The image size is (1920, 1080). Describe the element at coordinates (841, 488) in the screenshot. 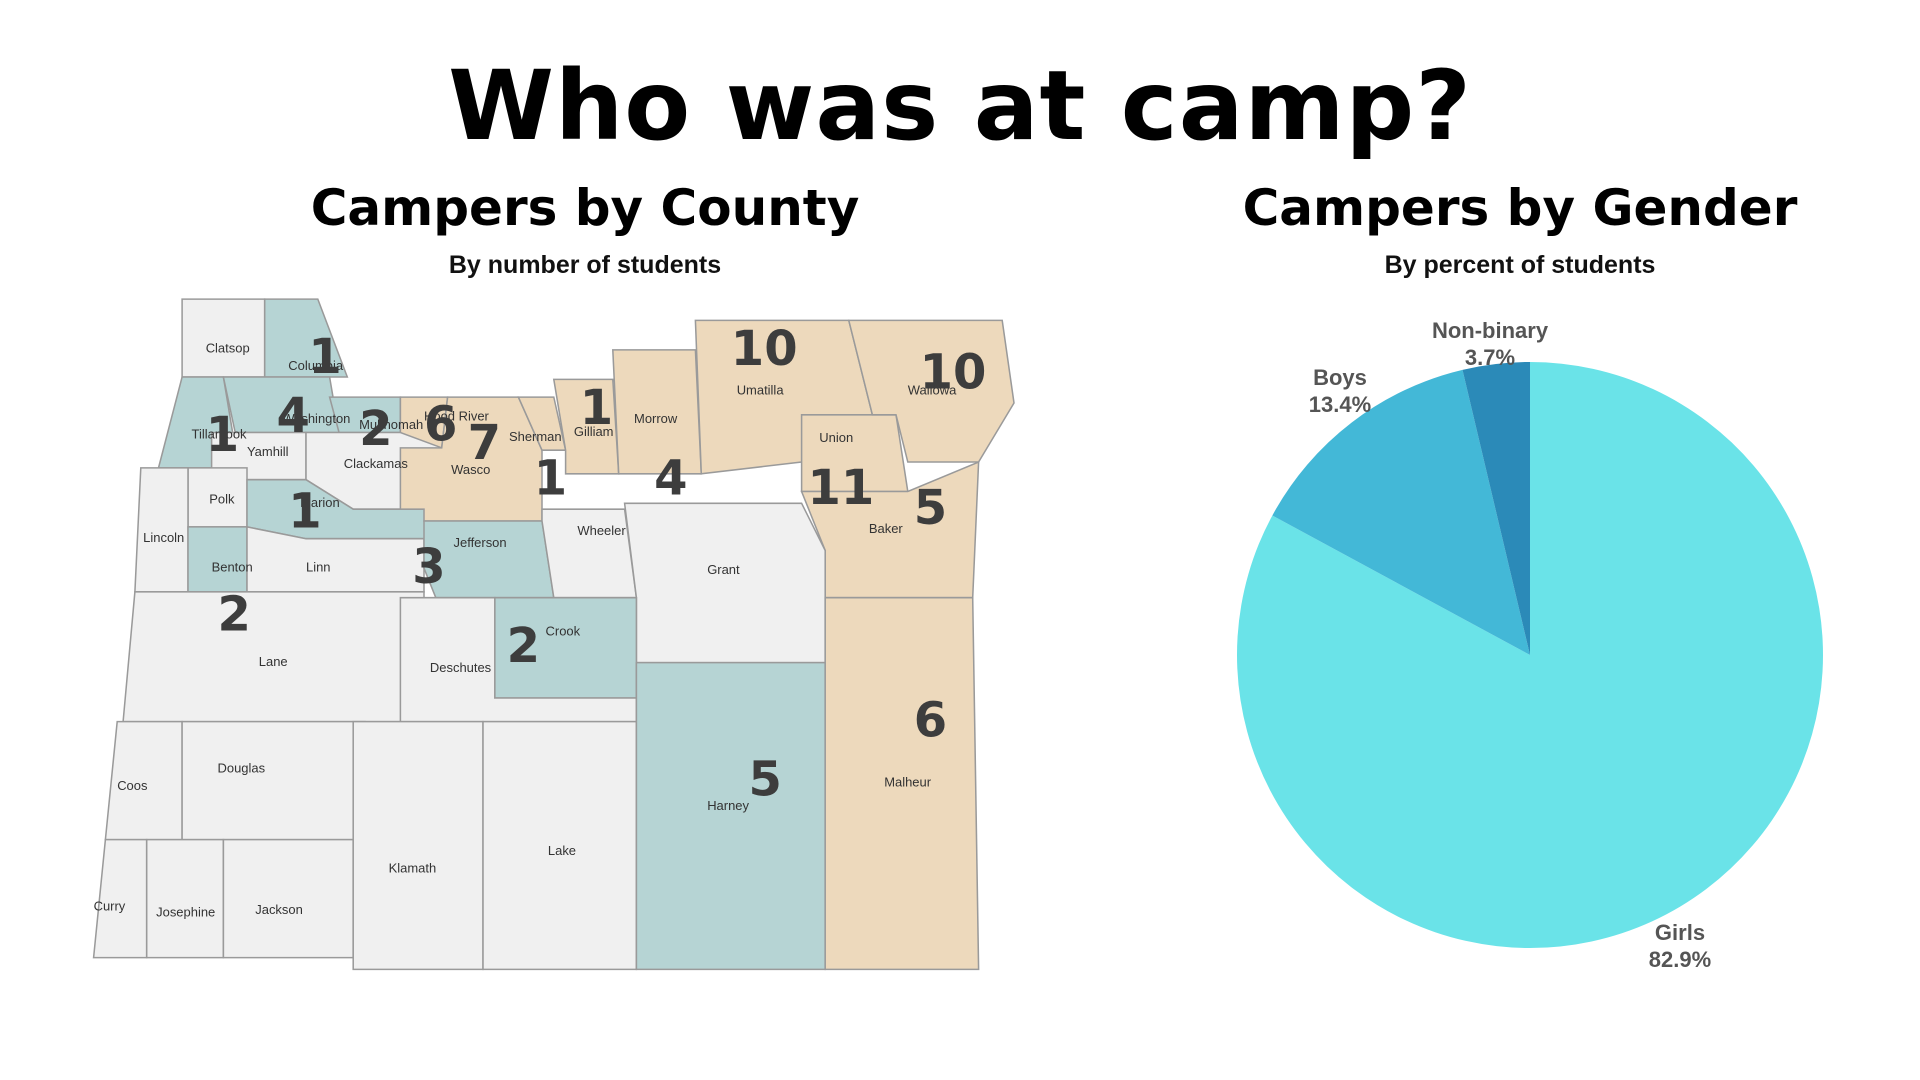

I see `county-count-union: 11` at that location.